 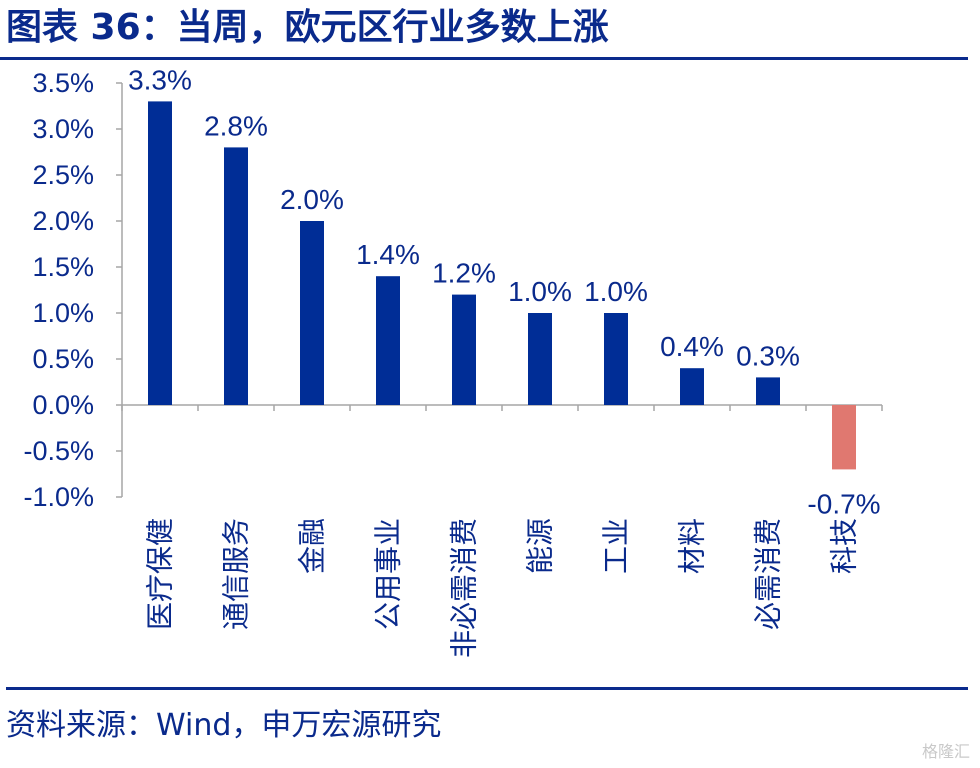 I want to click on source-note: 资料来源：Wind，申万宏源研究, so click(x=224, y=725).